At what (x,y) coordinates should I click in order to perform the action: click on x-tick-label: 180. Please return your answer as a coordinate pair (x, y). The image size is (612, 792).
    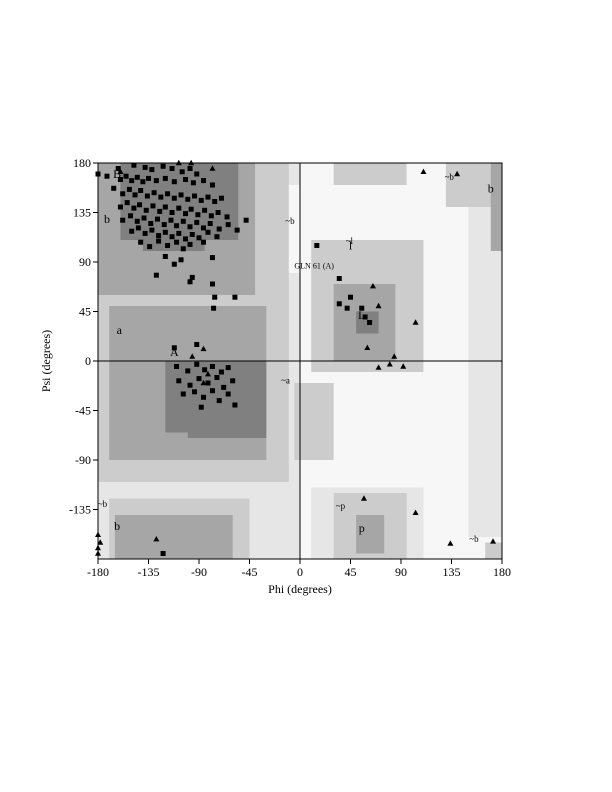
    Looking at the image, I should click on (502, 572).